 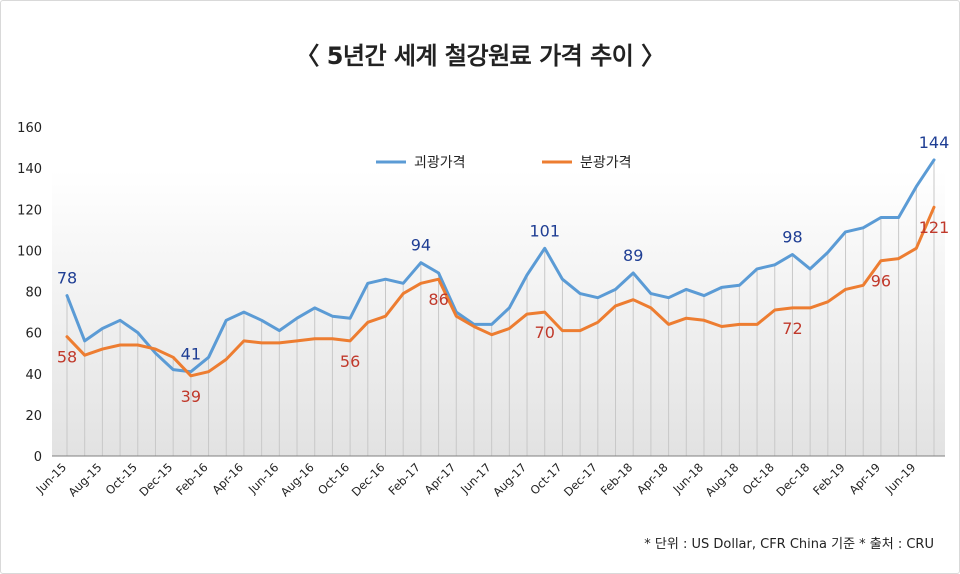 What do you see at coordinates (38, 457) in the screenshot?
I see `y-tick-label: 0` at bounding box center [38, 457].